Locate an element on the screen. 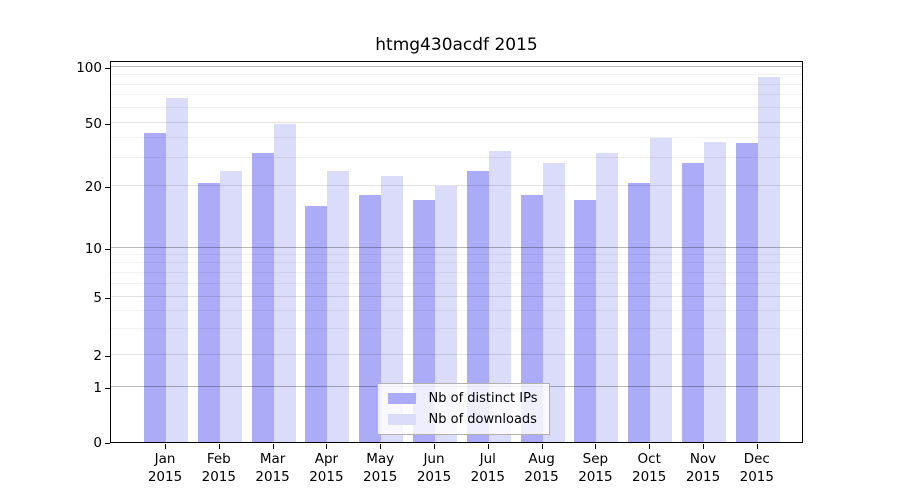 The width and height of the screenshot is (900, 500). x-tick-label-feb: Feb 2015 is located at coordinates (219, 468).